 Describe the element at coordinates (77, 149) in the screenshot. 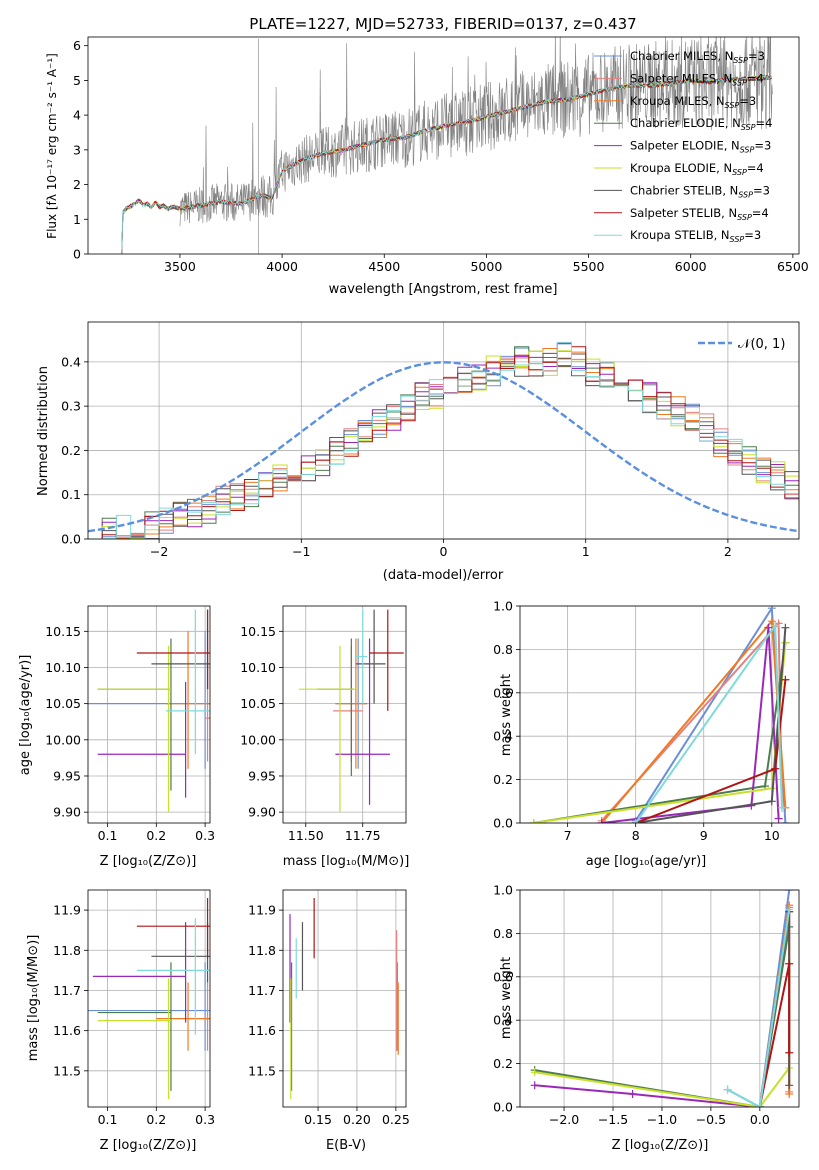

I see `spectrum-y-tick-label: 3` at that location.